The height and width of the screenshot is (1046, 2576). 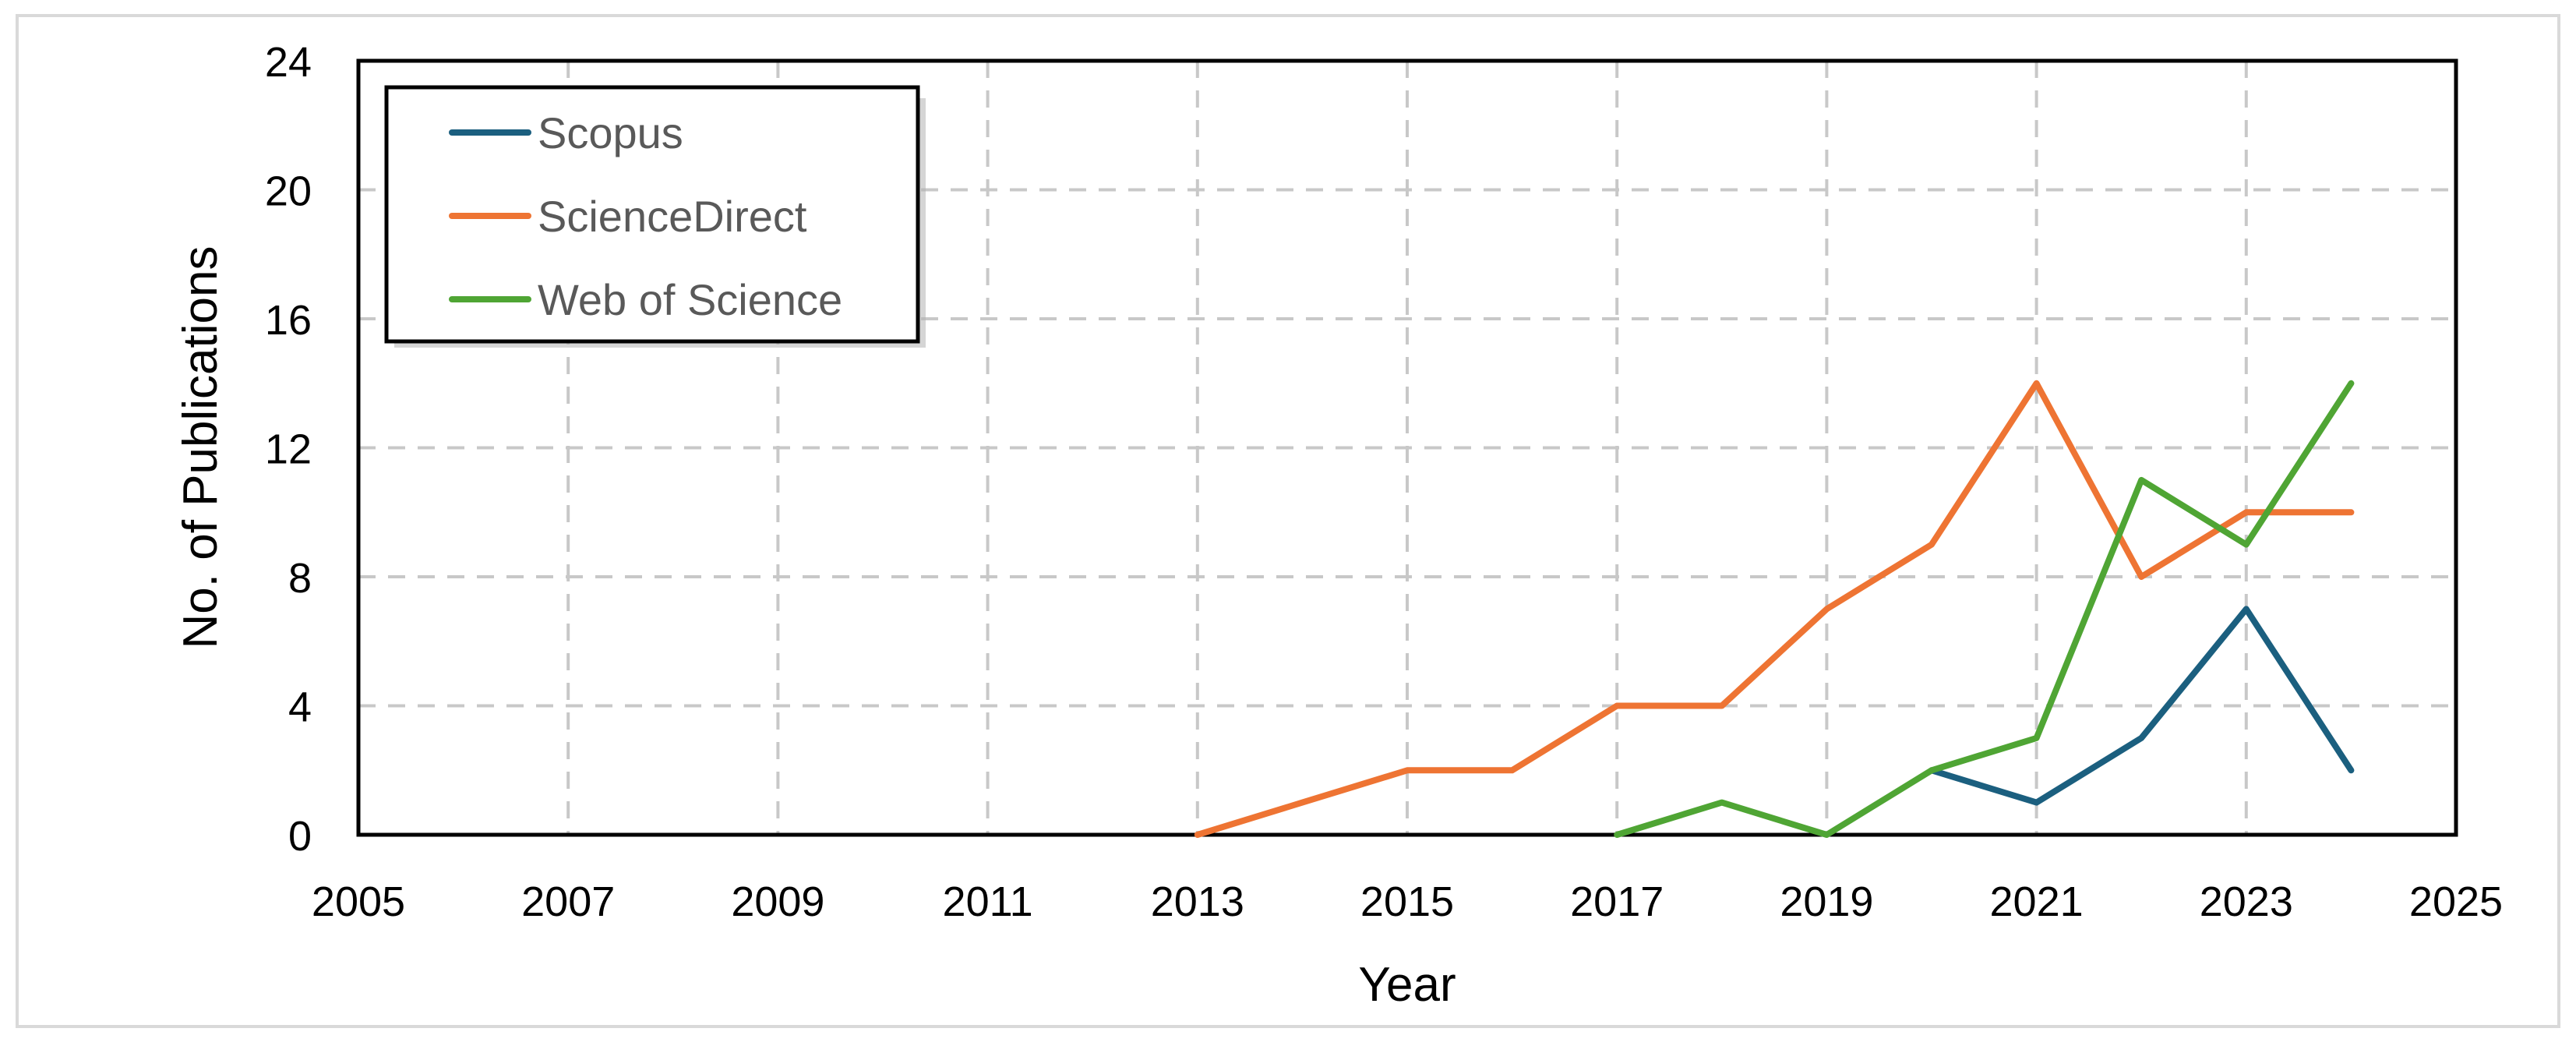 I want to click on series-line-scopus, so click(x=2141, y=706).